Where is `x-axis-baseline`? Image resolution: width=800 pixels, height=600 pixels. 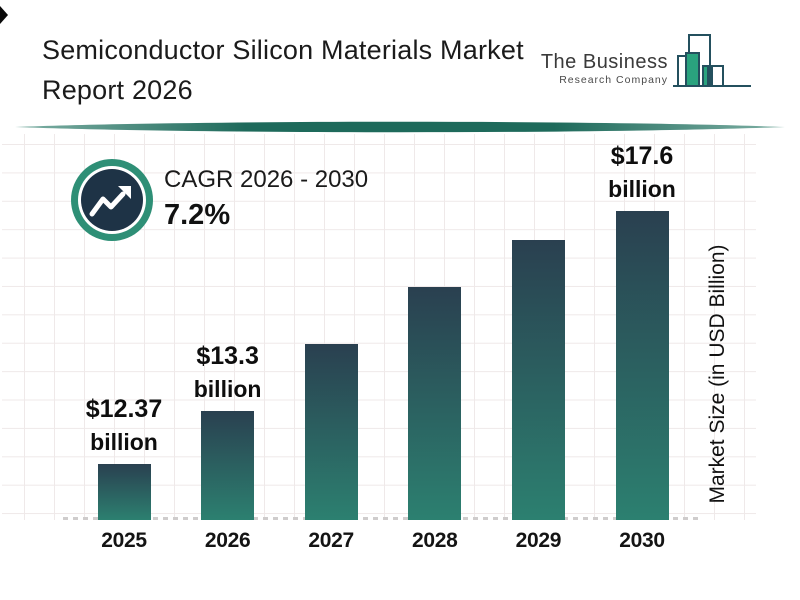 x-axis-baseline is located at coordinates (382, 518).